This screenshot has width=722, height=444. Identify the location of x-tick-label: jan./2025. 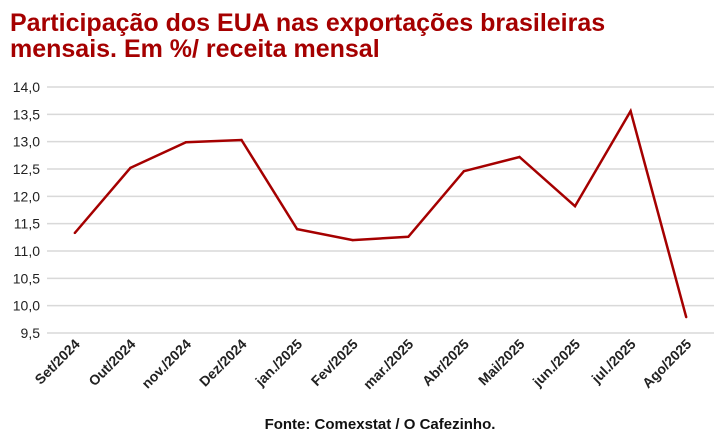
(278, 363).